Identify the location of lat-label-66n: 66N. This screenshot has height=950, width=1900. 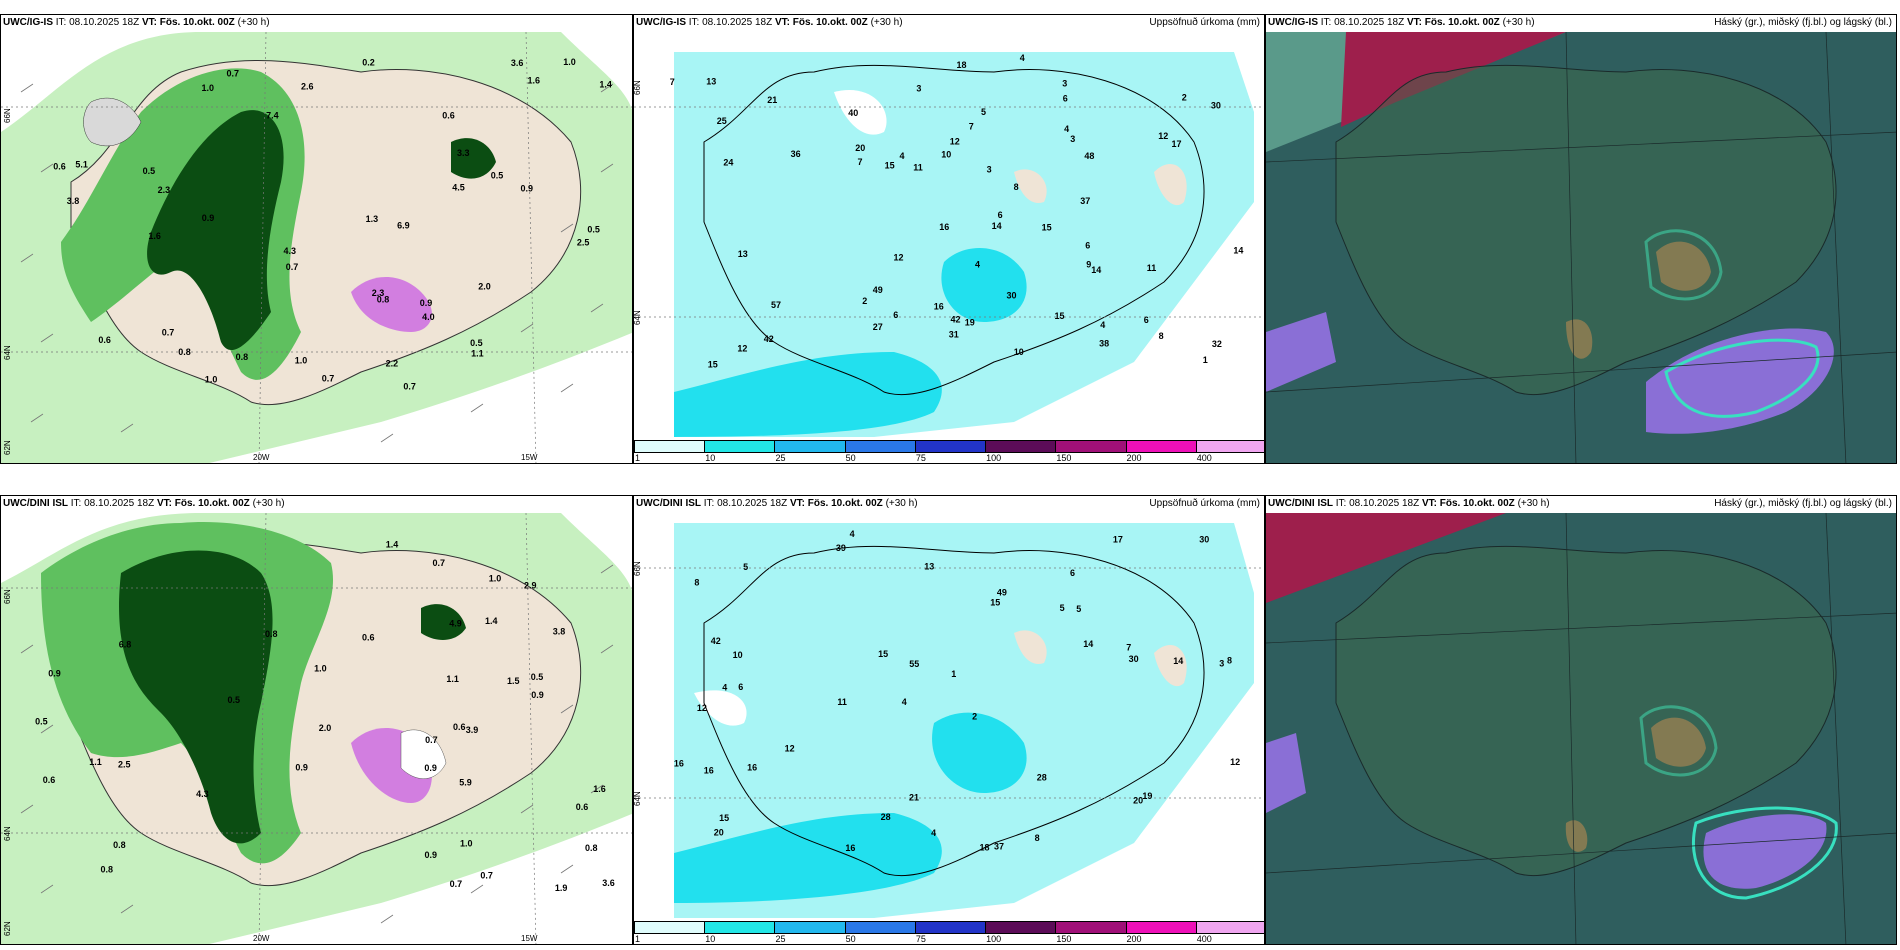
(637, 87).